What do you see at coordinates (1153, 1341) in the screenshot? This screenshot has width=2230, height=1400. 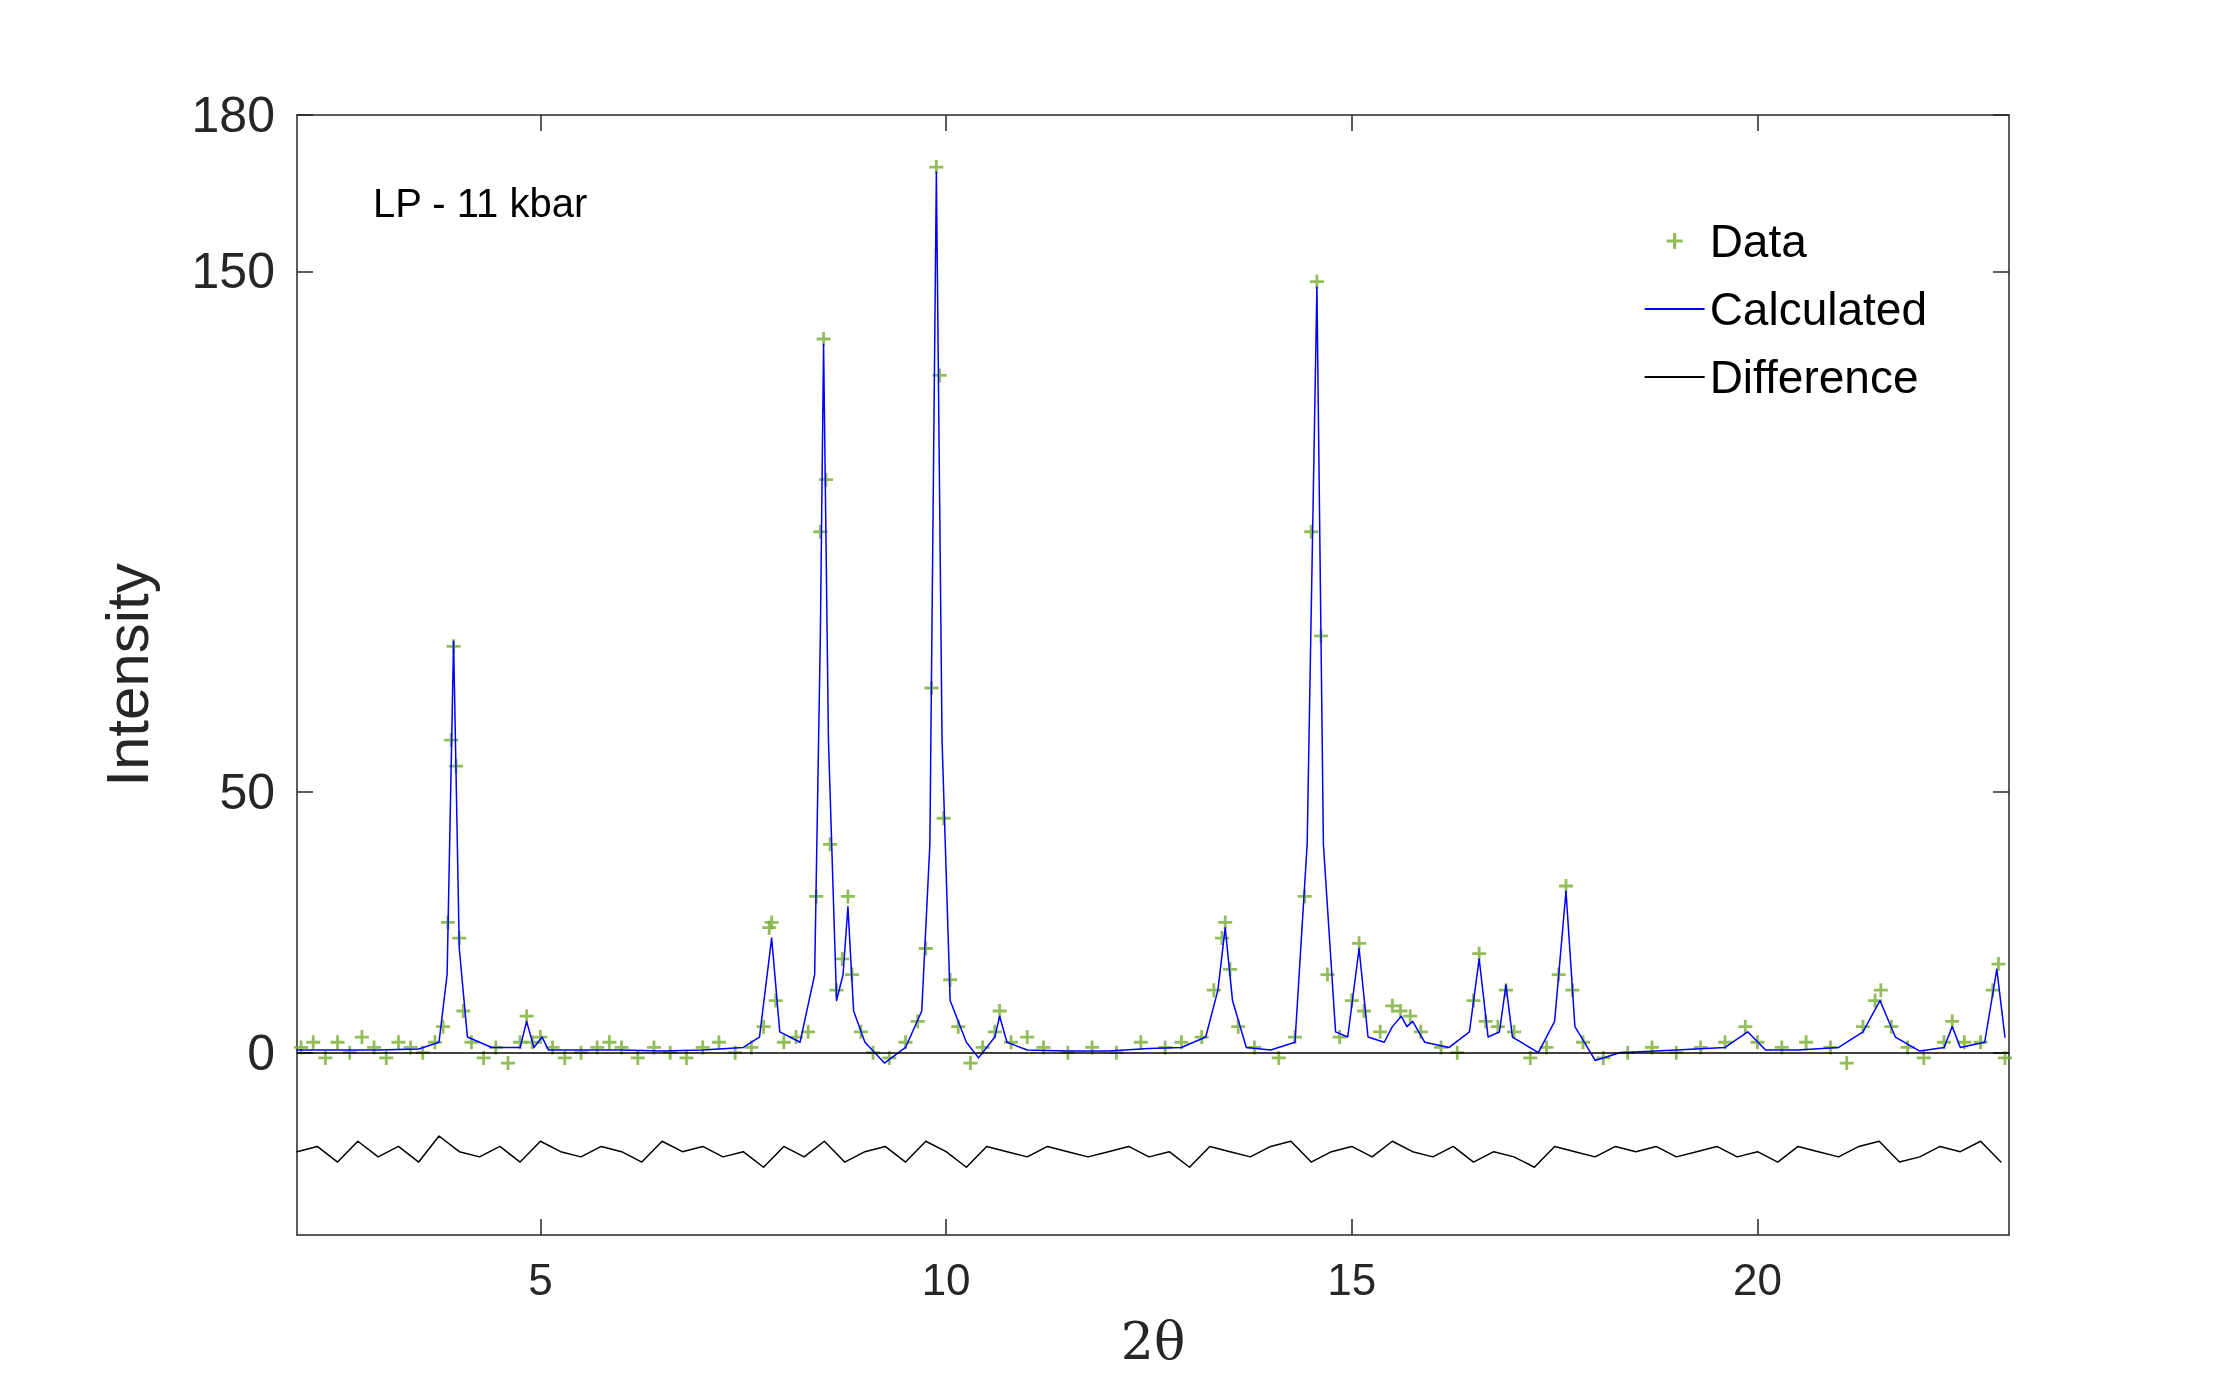 I see `x-axis-title: 2θ` at bounding box center [1153, 1341].